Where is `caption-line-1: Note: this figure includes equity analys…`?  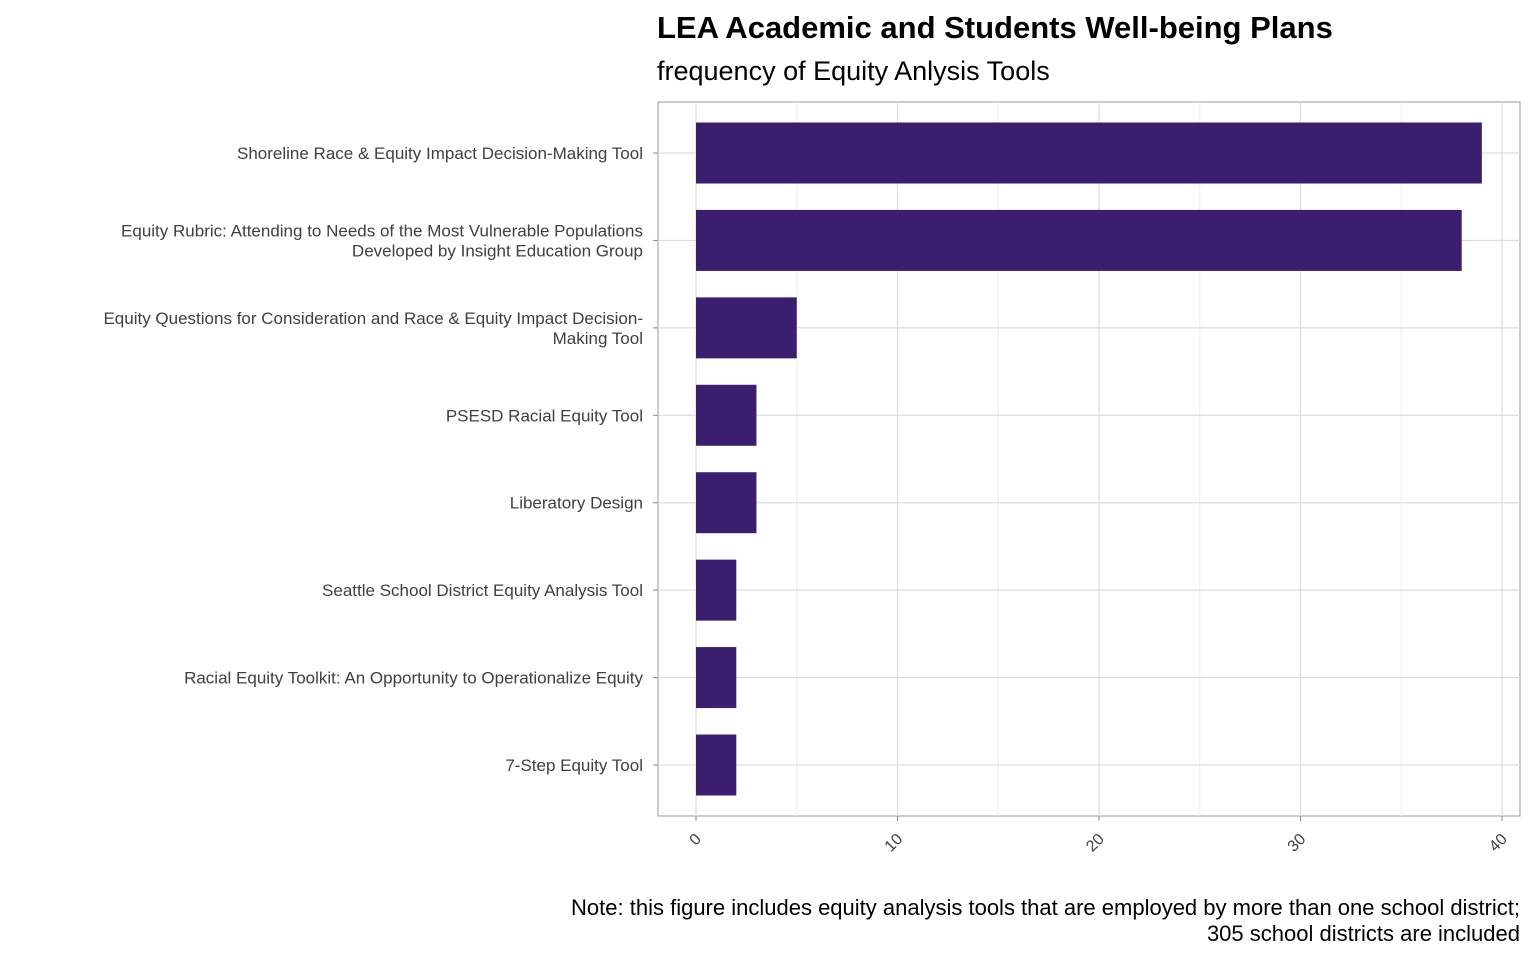 caption-line-1: Note: this figure includes equity analys… is located at coordinates (1045, 907).